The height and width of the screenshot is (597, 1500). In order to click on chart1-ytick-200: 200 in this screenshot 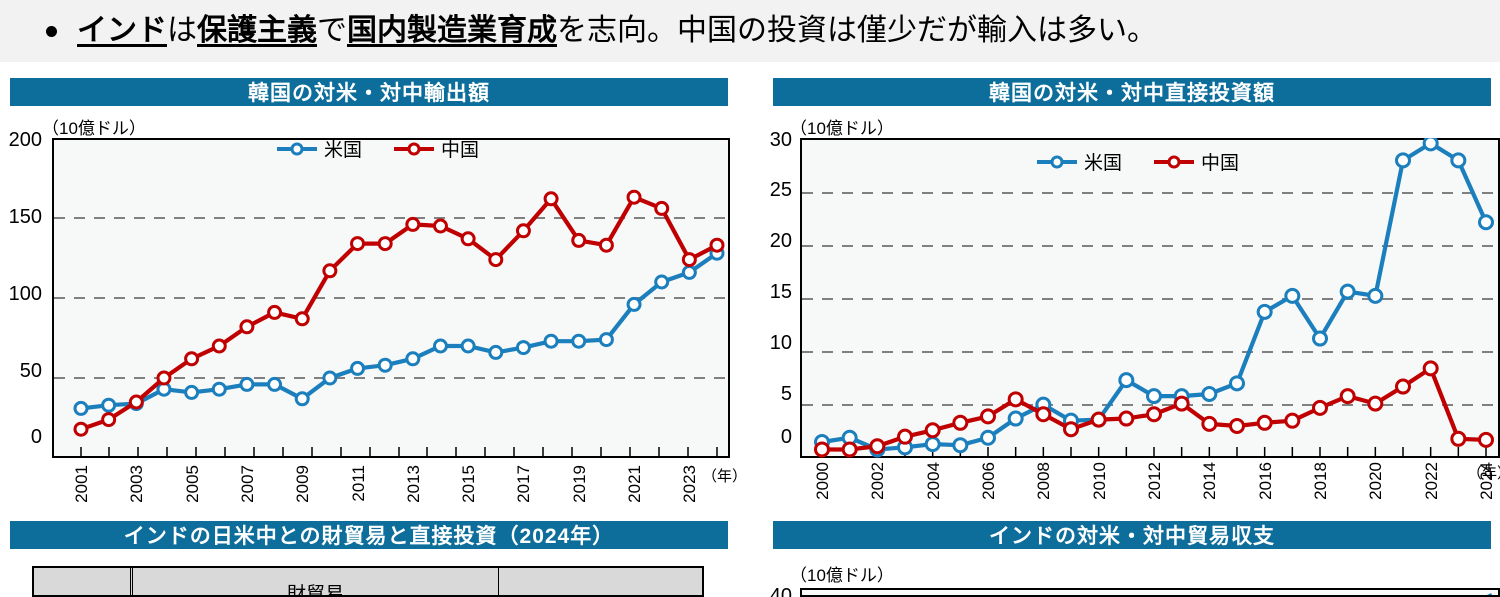, I will do `click(25, 140)`.